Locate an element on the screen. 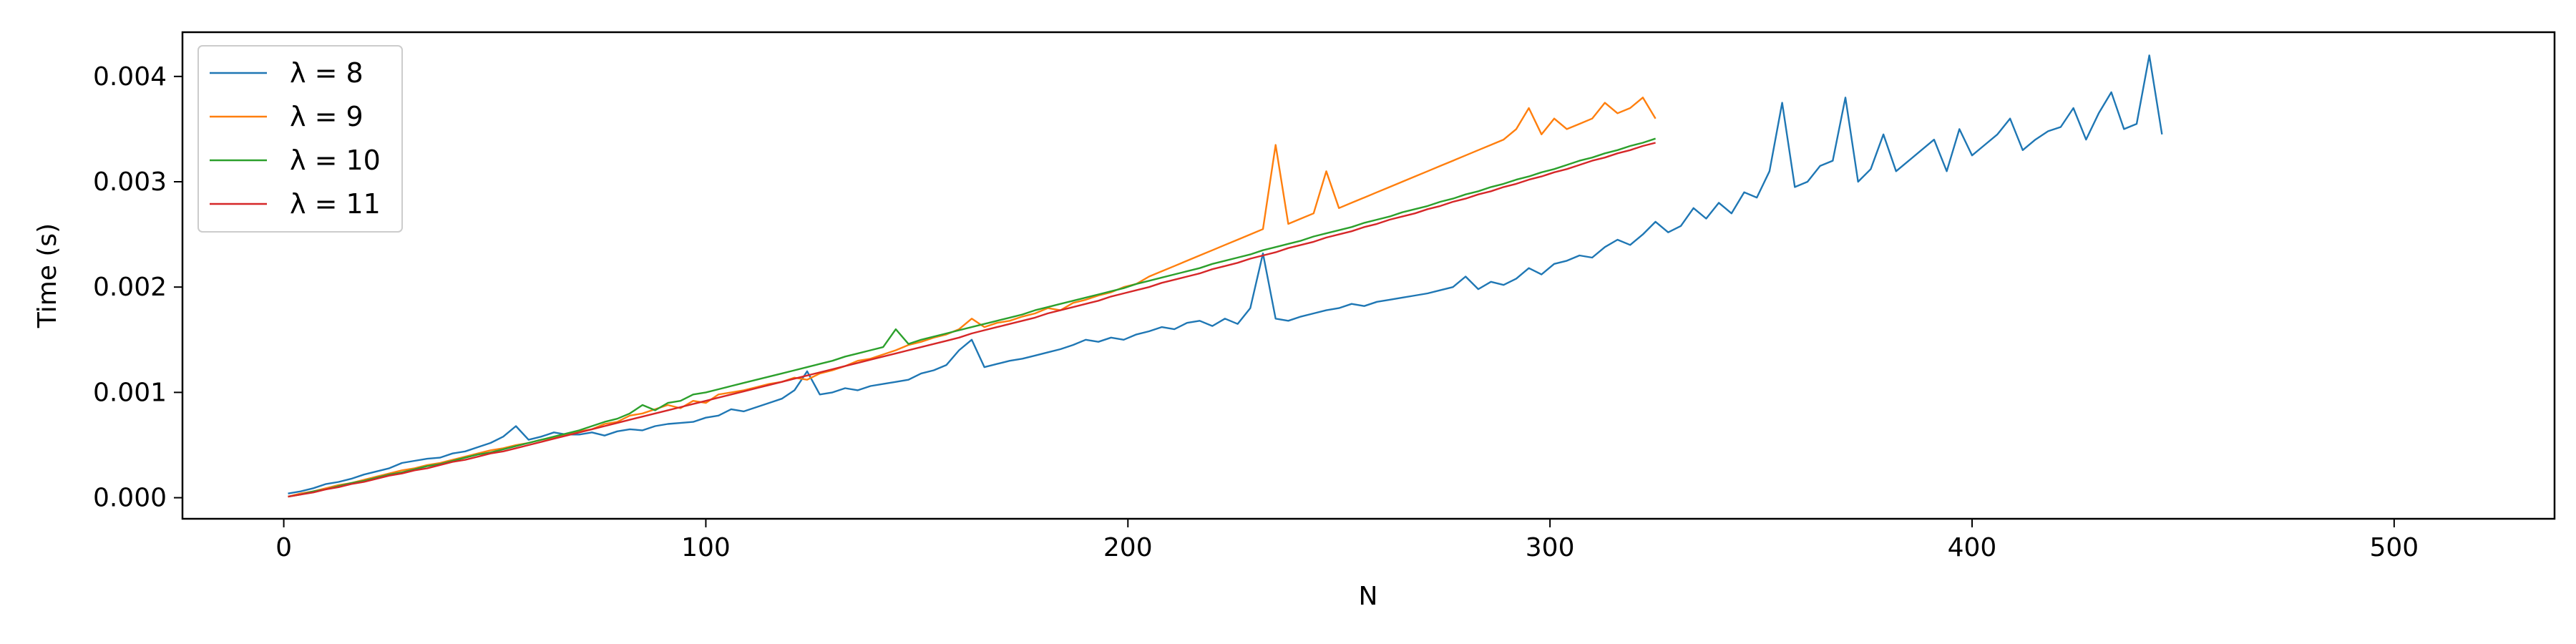  legend-label: λ = 8 is located at coordinates (327, 73).